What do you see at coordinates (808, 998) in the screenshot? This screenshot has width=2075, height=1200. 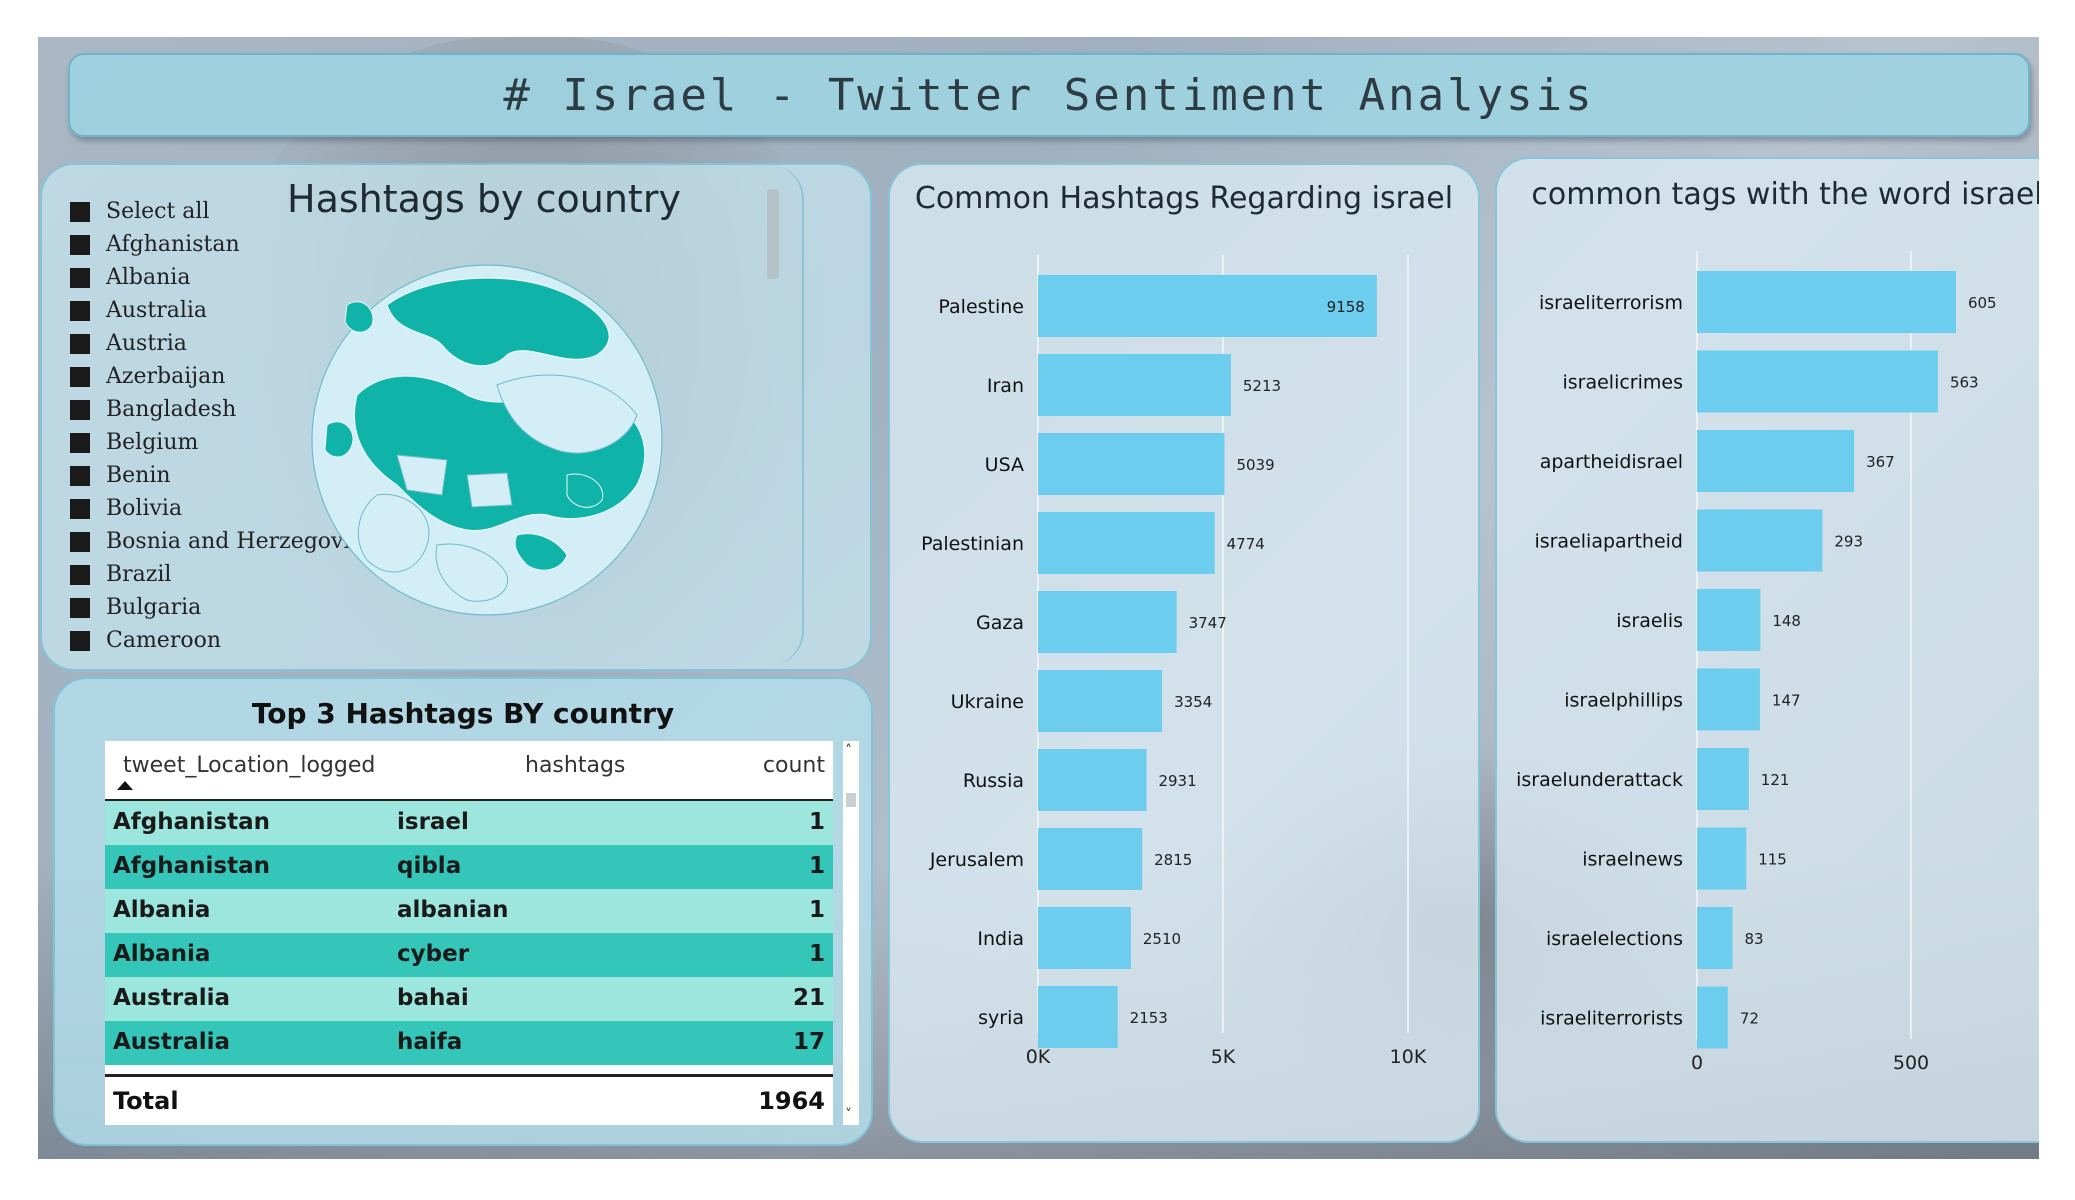 I see `cell-count: 21` at bounding box center [808, 998].